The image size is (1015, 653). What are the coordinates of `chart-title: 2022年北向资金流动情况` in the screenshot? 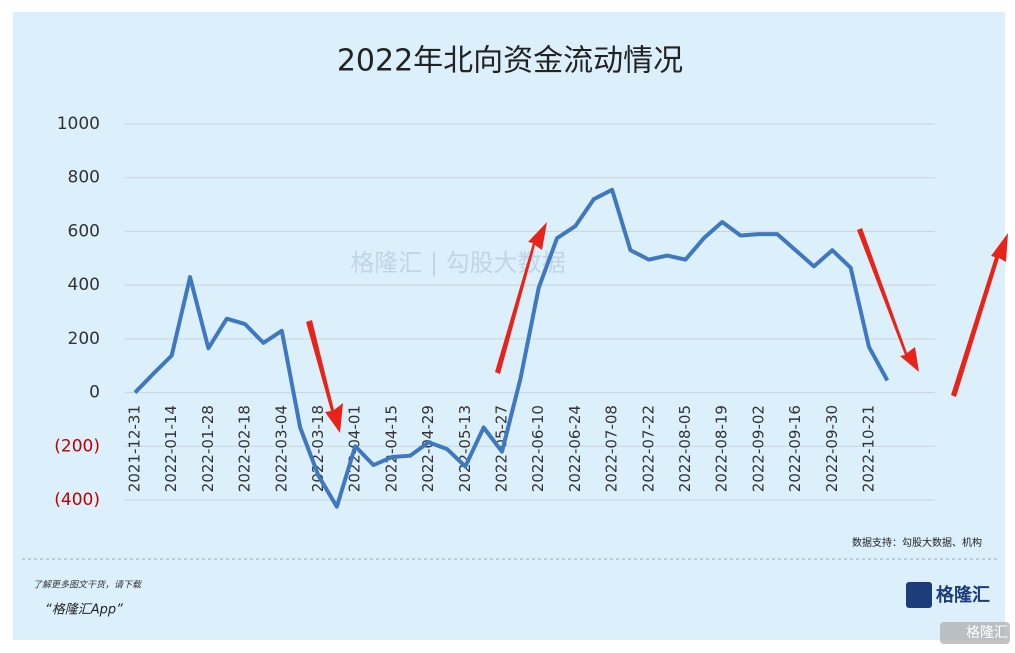 It's located at (510, 61).